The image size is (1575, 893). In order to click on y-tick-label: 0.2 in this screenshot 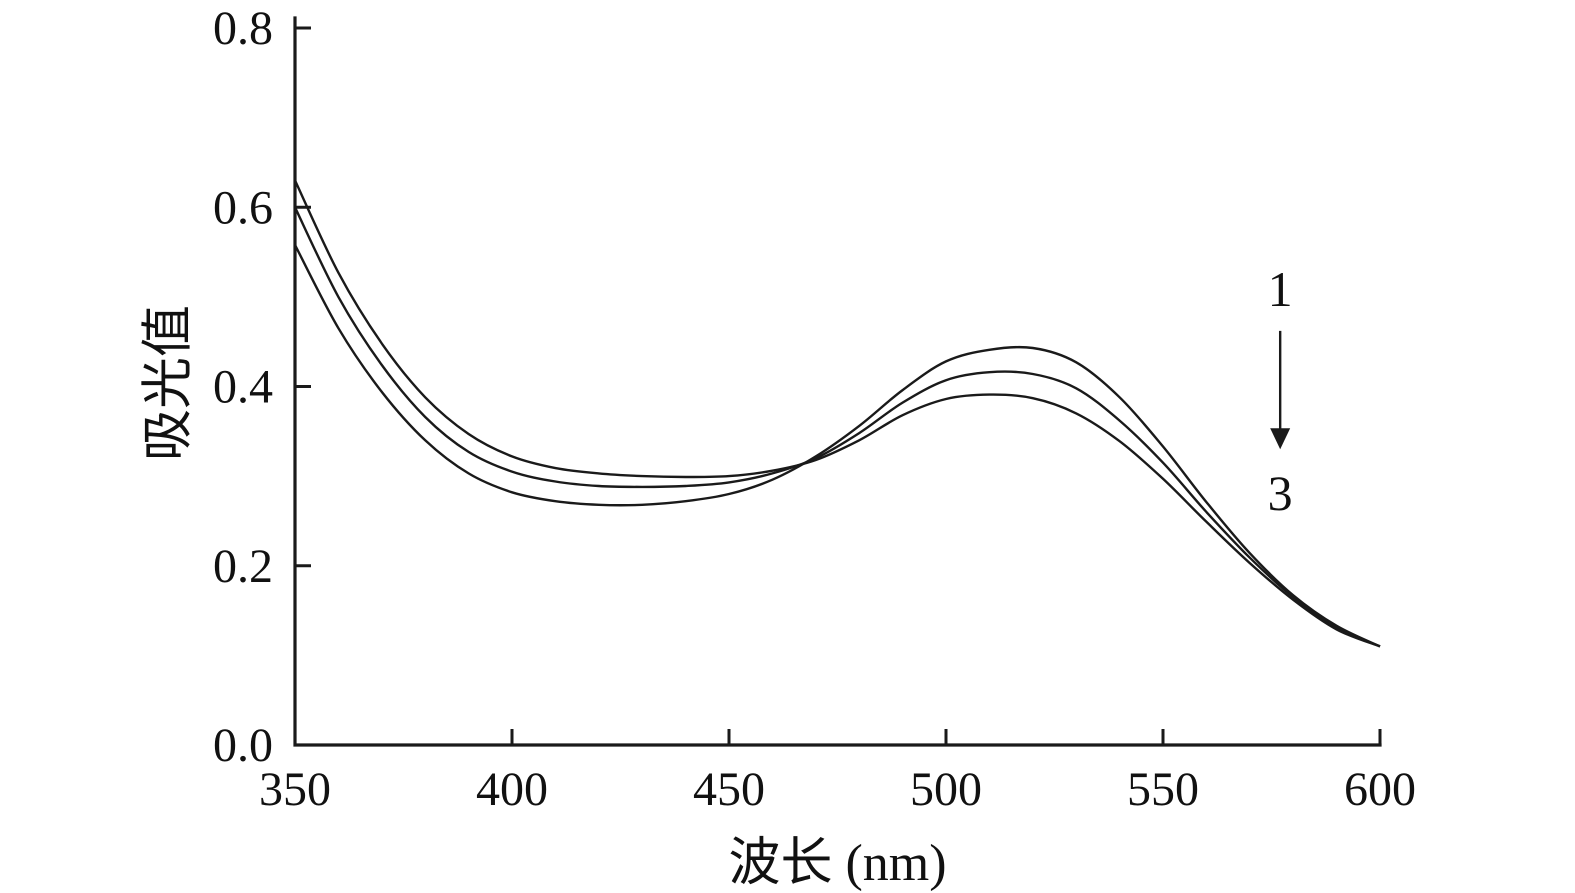, I will do `click(243, 566)`.